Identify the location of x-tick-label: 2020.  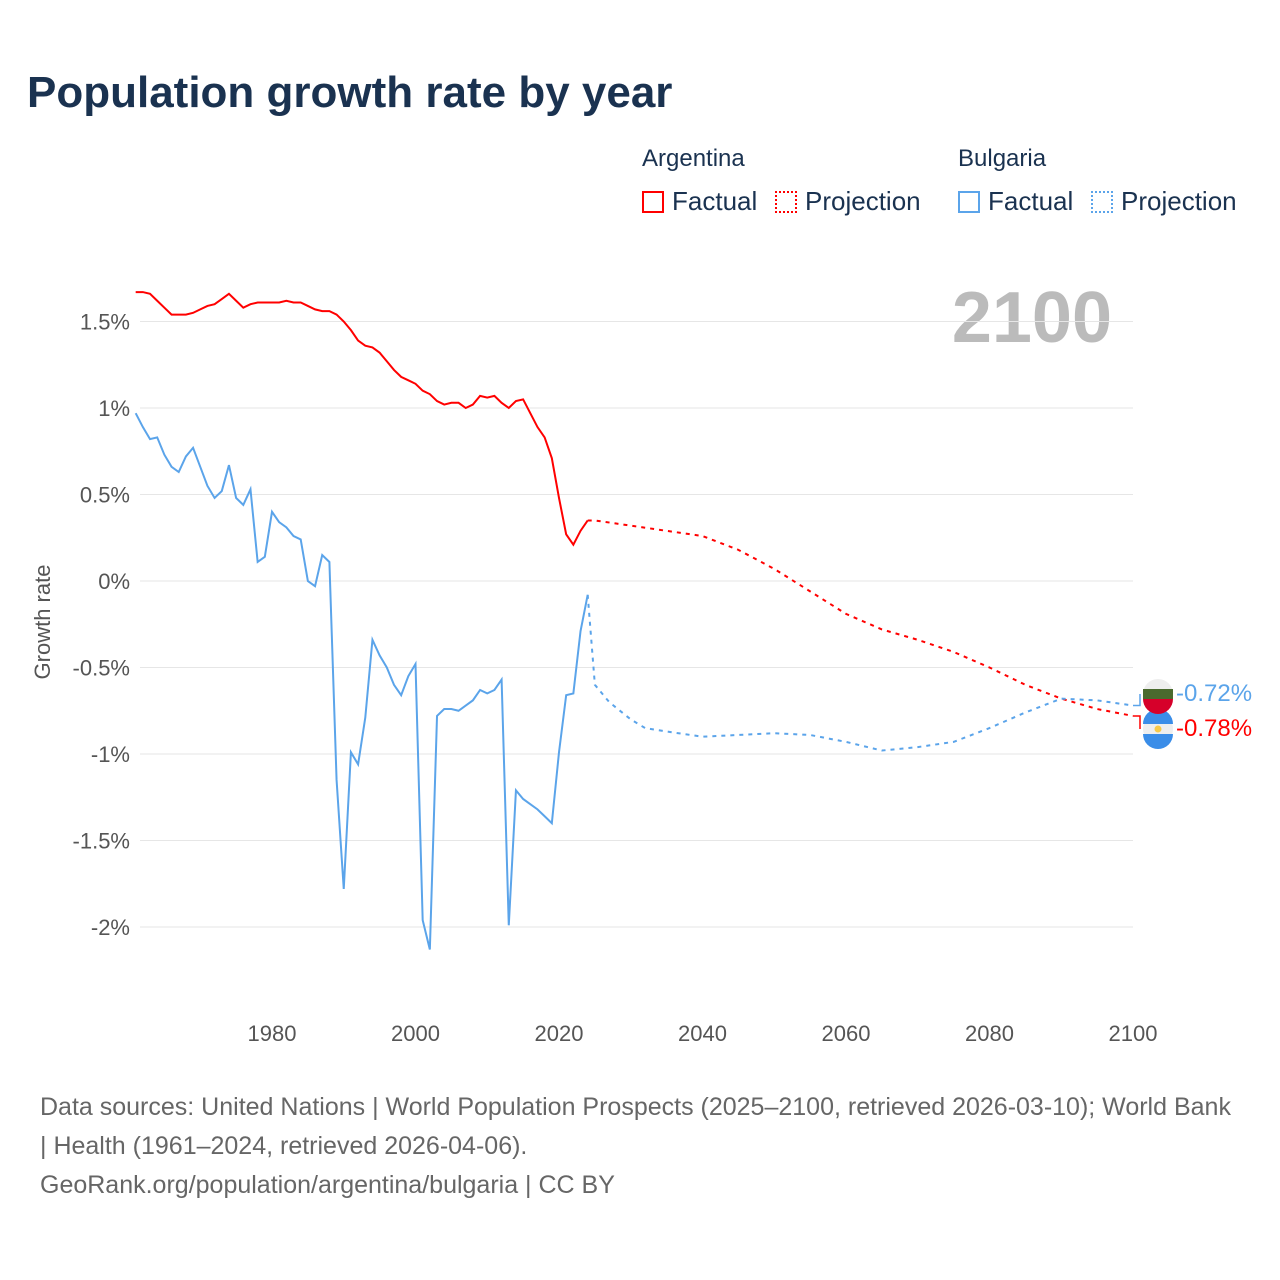
(559, 1033).